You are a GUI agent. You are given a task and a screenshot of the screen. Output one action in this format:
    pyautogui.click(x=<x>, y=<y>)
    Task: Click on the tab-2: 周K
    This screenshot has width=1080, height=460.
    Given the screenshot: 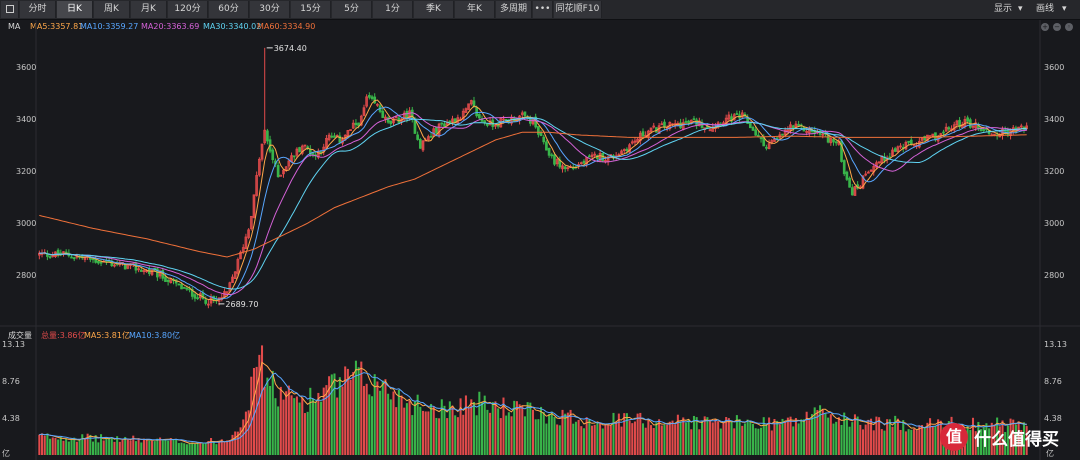 What is the action you would take?
    pyautogui.click(x=112, y=9)
    